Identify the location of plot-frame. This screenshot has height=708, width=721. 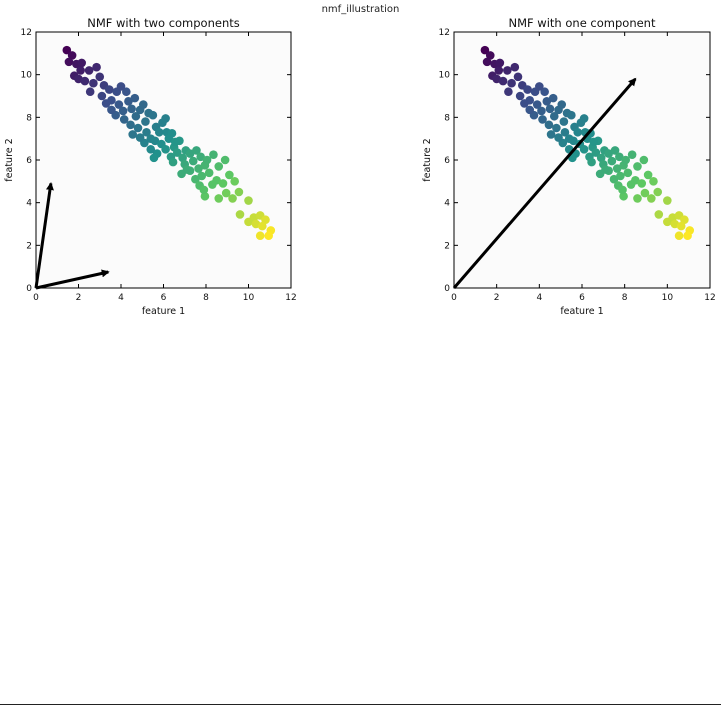
(163, 160).